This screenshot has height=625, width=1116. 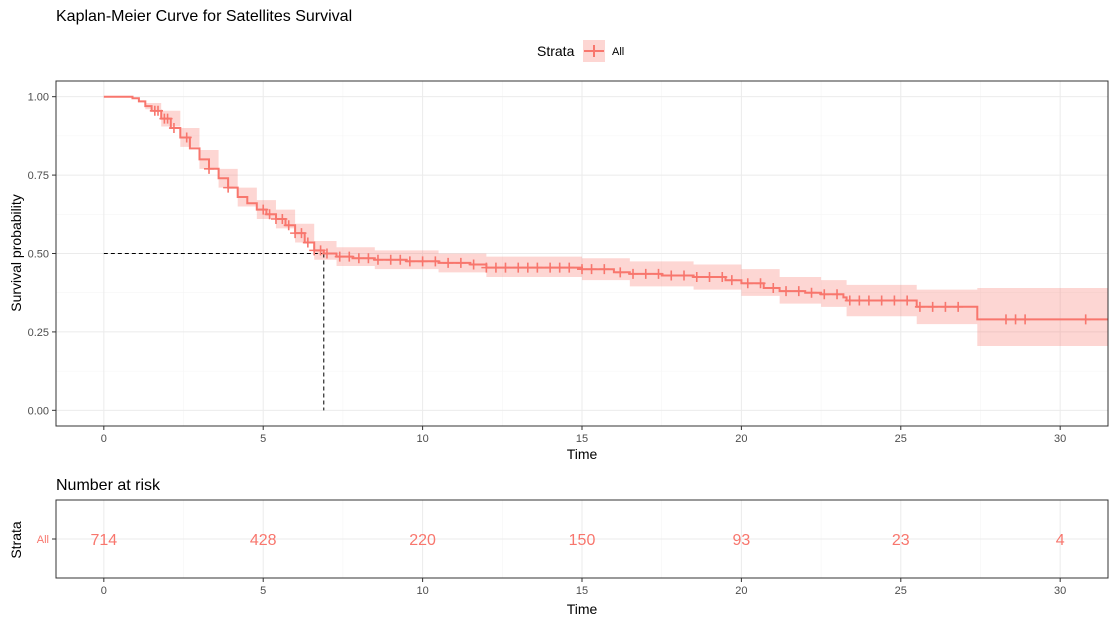 What do you see at coordinates (103, 540) in the screenshot?
I see `risk-value: 714` at bounding box center [103, 540].